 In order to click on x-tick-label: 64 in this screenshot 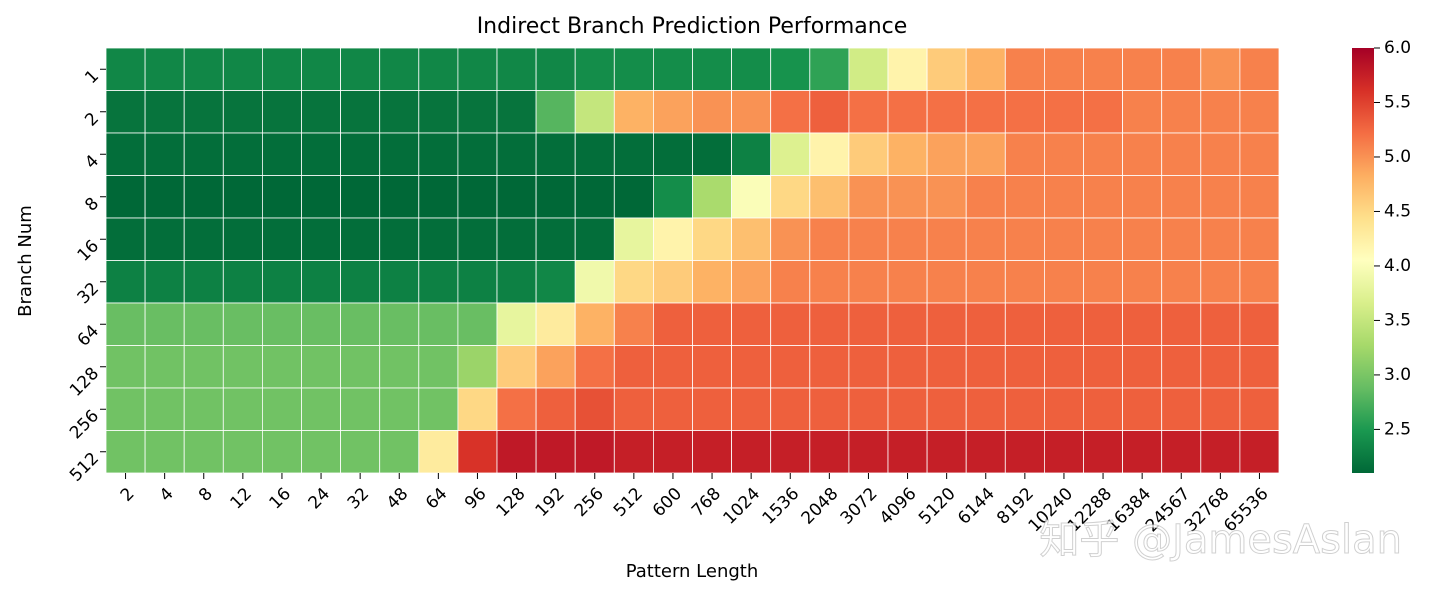, I will do `click(436, 498)`.